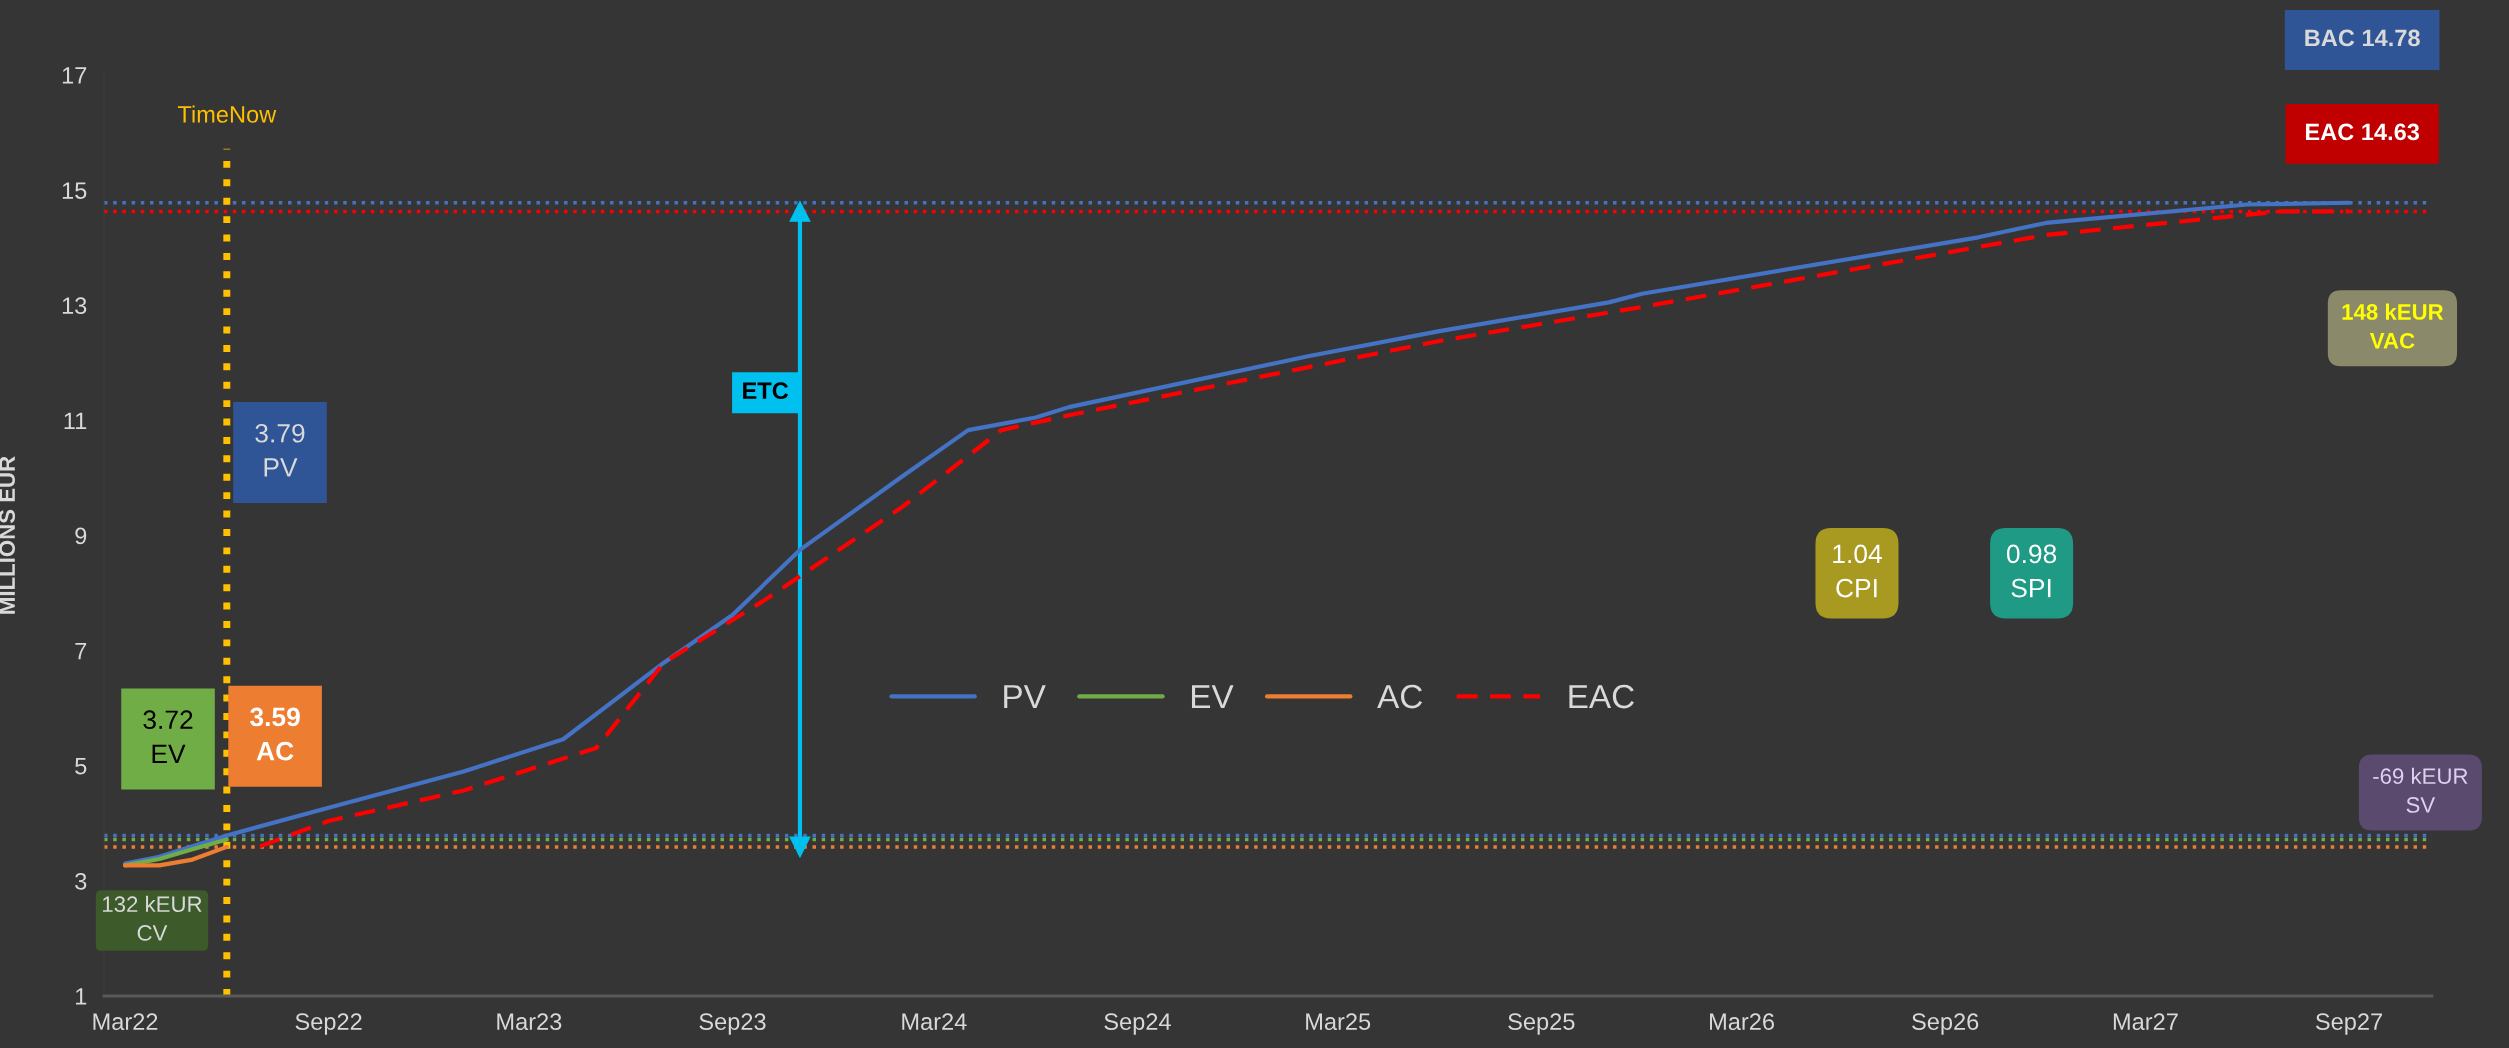 The image size is (2509, 1048). What do you see at coordinates (74, 75) in the screenshot?
I see `y-tick-label: 17` at bounding box center [74, 75].